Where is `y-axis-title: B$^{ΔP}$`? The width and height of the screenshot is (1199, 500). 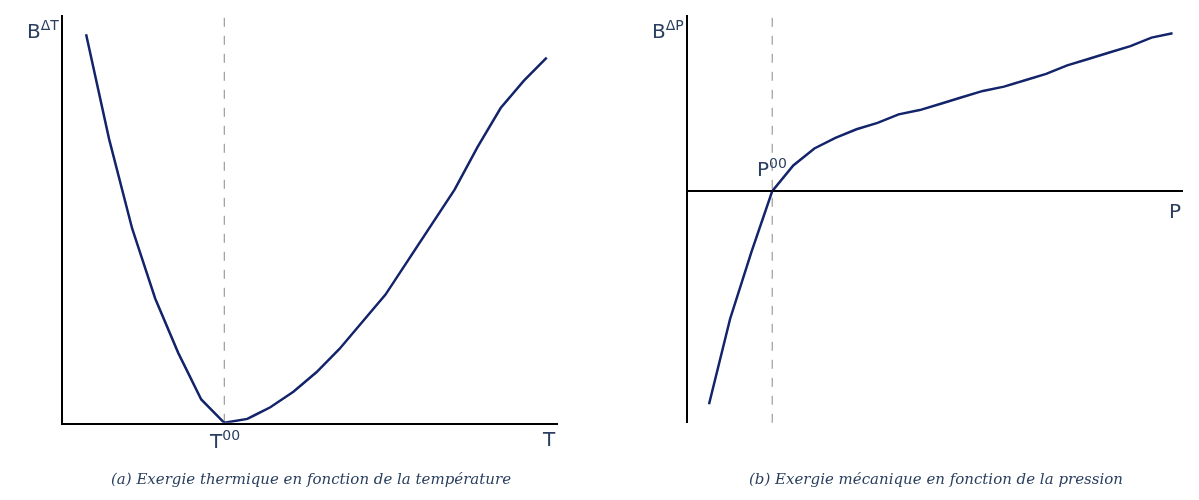
y-axis-title: B$^{ΔP}$ is located at coordinates (668, 30).